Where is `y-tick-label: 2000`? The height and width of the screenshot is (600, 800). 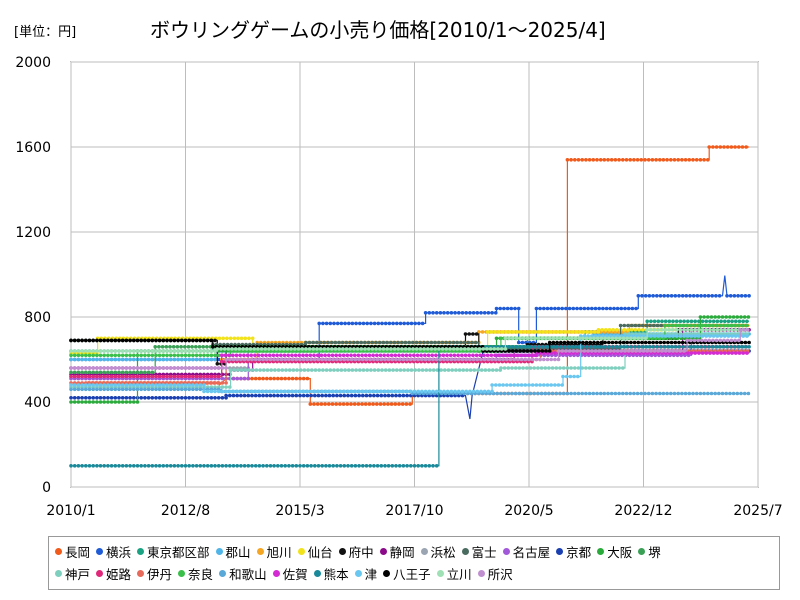 y-tick-label: 2000 is located at coordinates (33, 63).